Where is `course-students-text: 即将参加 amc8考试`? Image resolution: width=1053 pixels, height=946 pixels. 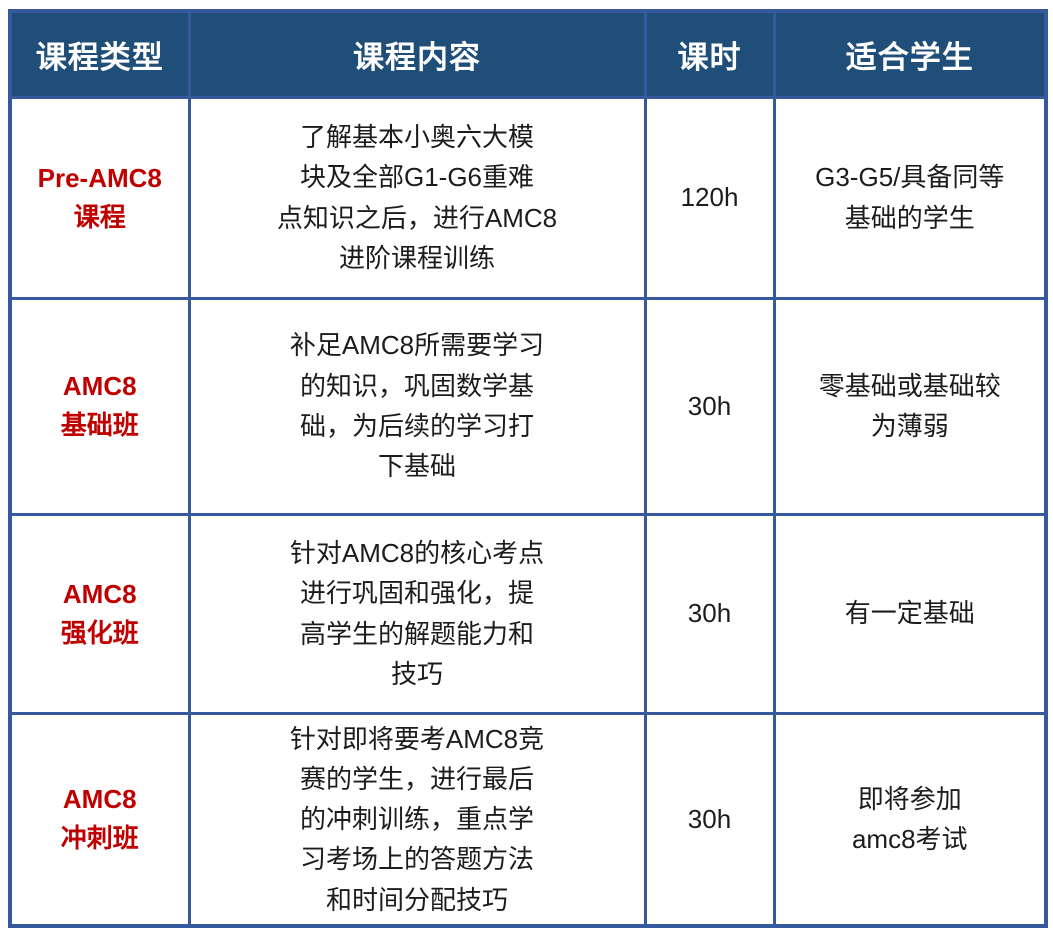 course-students-text: 即将参加 amc8考试 is located at coordinates (910, 819).